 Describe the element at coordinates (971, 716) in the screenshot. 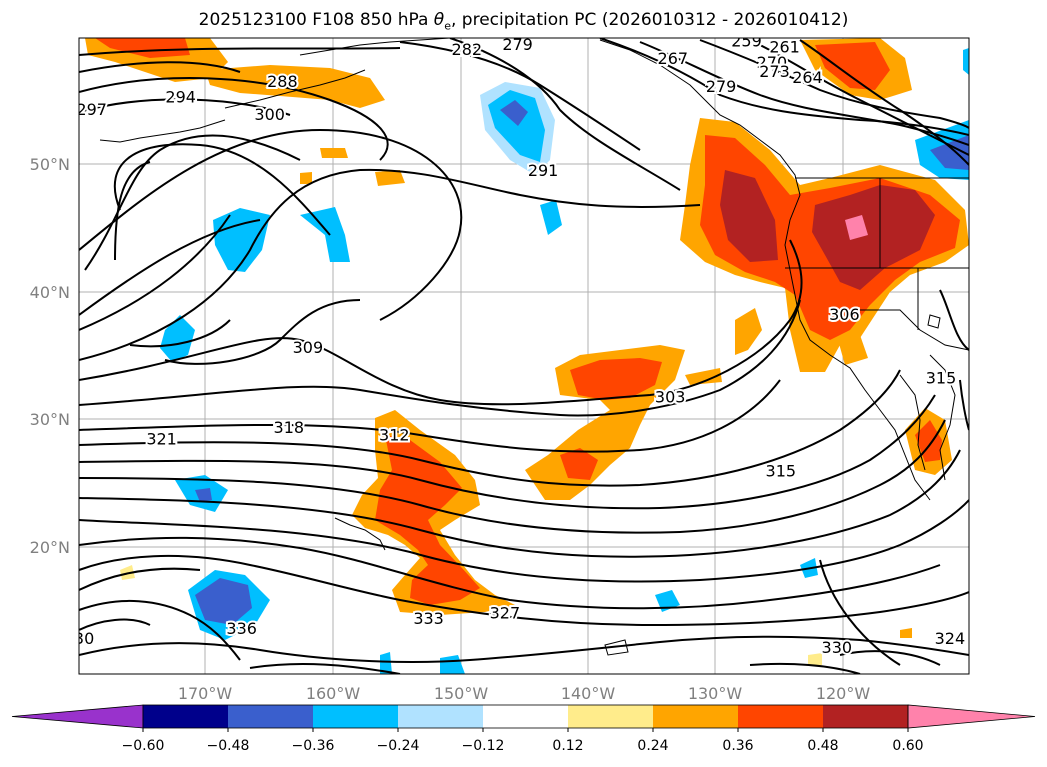

I see `colorbar-extend-high` at that location.